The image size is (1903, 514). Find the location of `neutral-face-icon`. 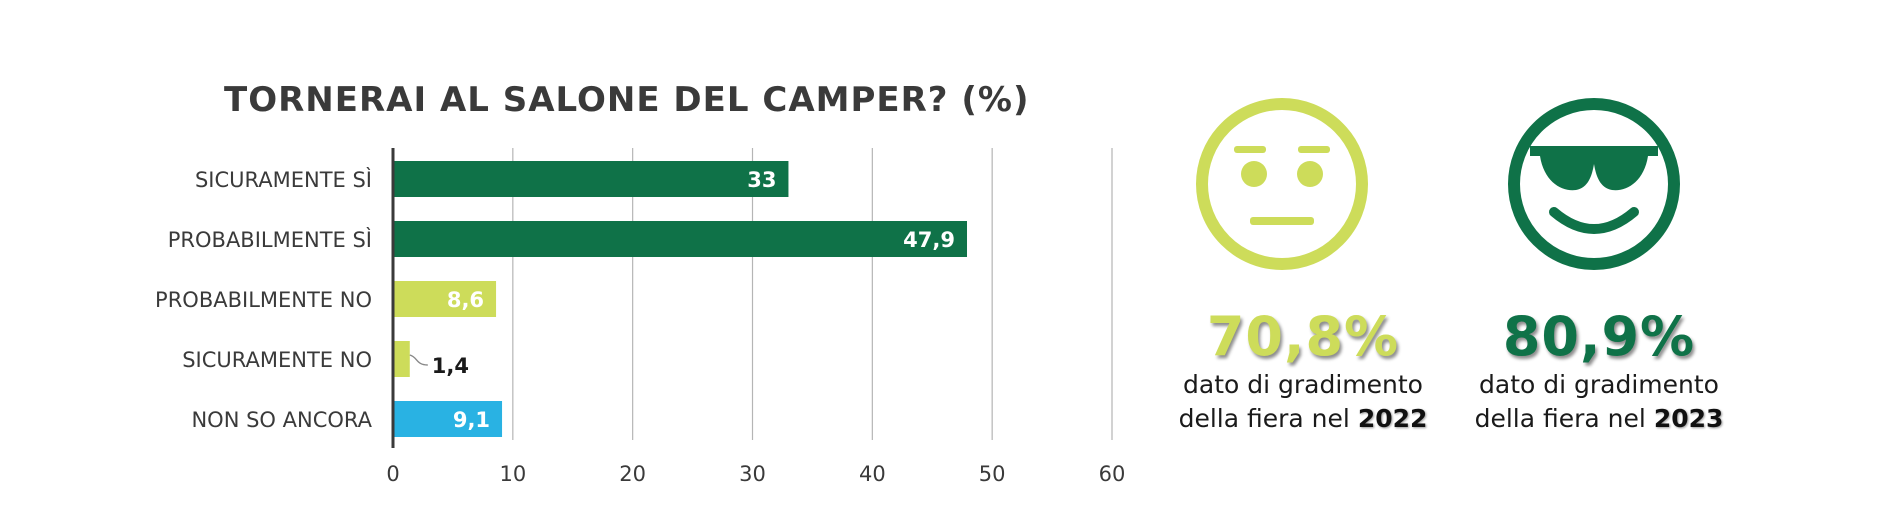

neutral-face-icon is located at coordinates (1282, 184).